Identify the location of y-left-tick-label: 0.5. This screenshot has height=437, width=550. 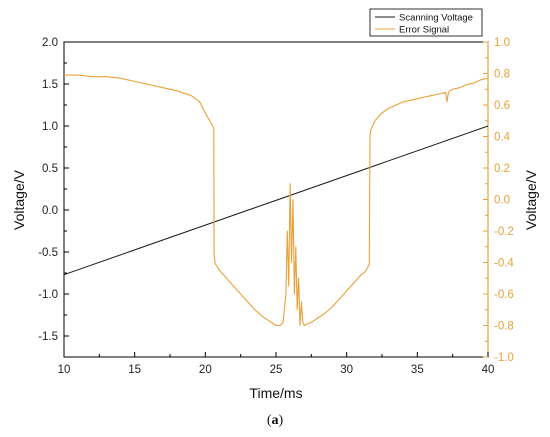
(50, 169).